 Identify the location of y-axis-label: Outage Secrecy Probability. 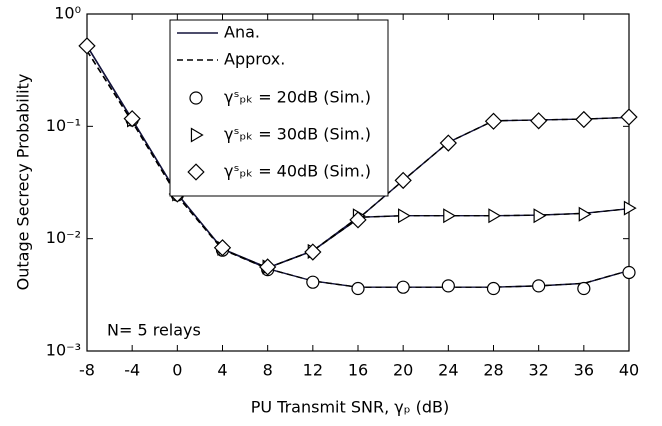
(23, 182).